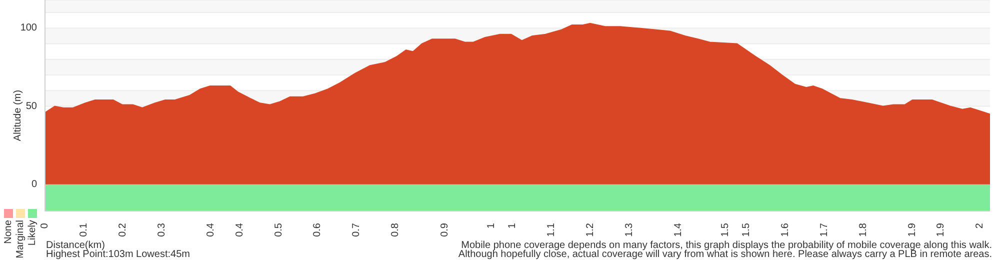  I want to click on x-tick-label: 0.9, so click(444, 229).